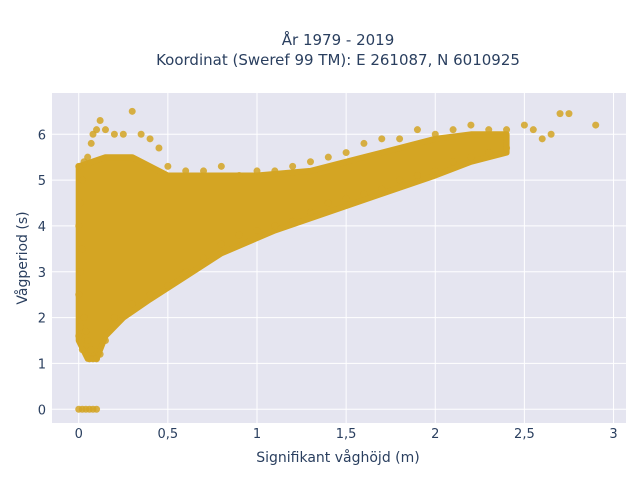 Image resolution: width=640 pixels, height=484 pixels. What do you see at coordinates (42, 181) in the screenshot?
I see `y-tick-label: 5` at bounding box center [42, 181].